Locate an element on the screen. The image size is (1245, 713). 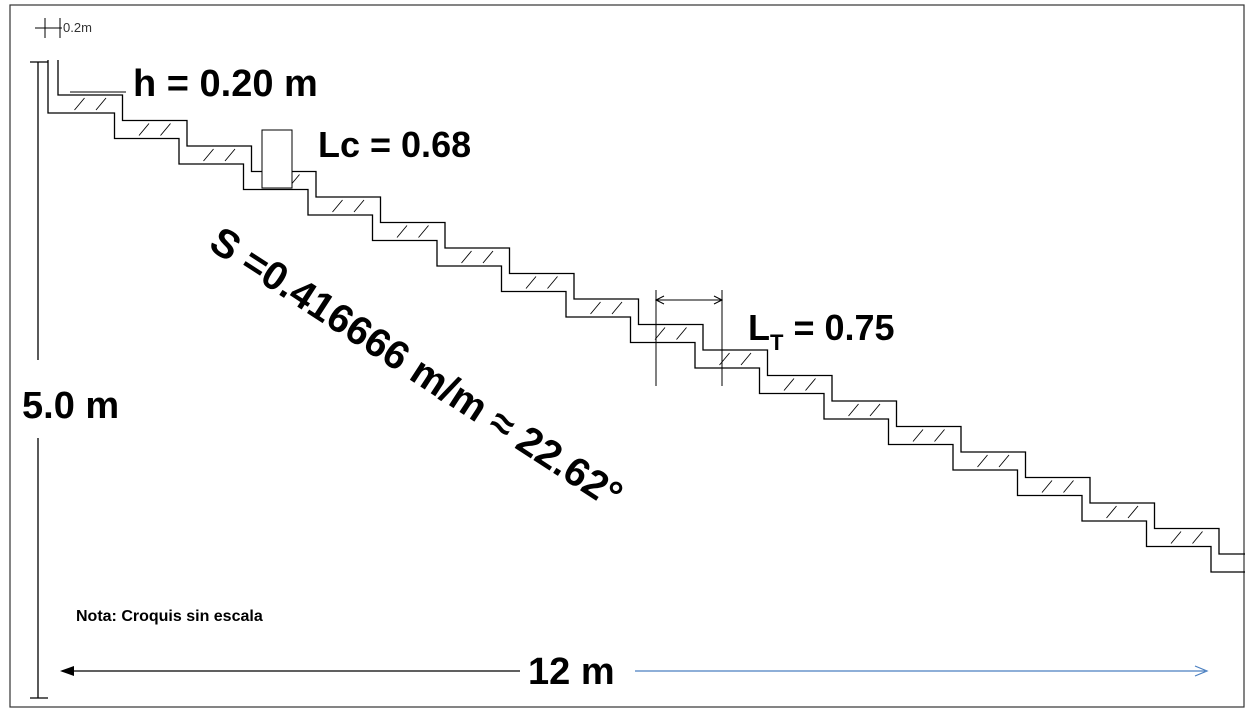
lt-label-sub: T is located at coordinates (777, 342).